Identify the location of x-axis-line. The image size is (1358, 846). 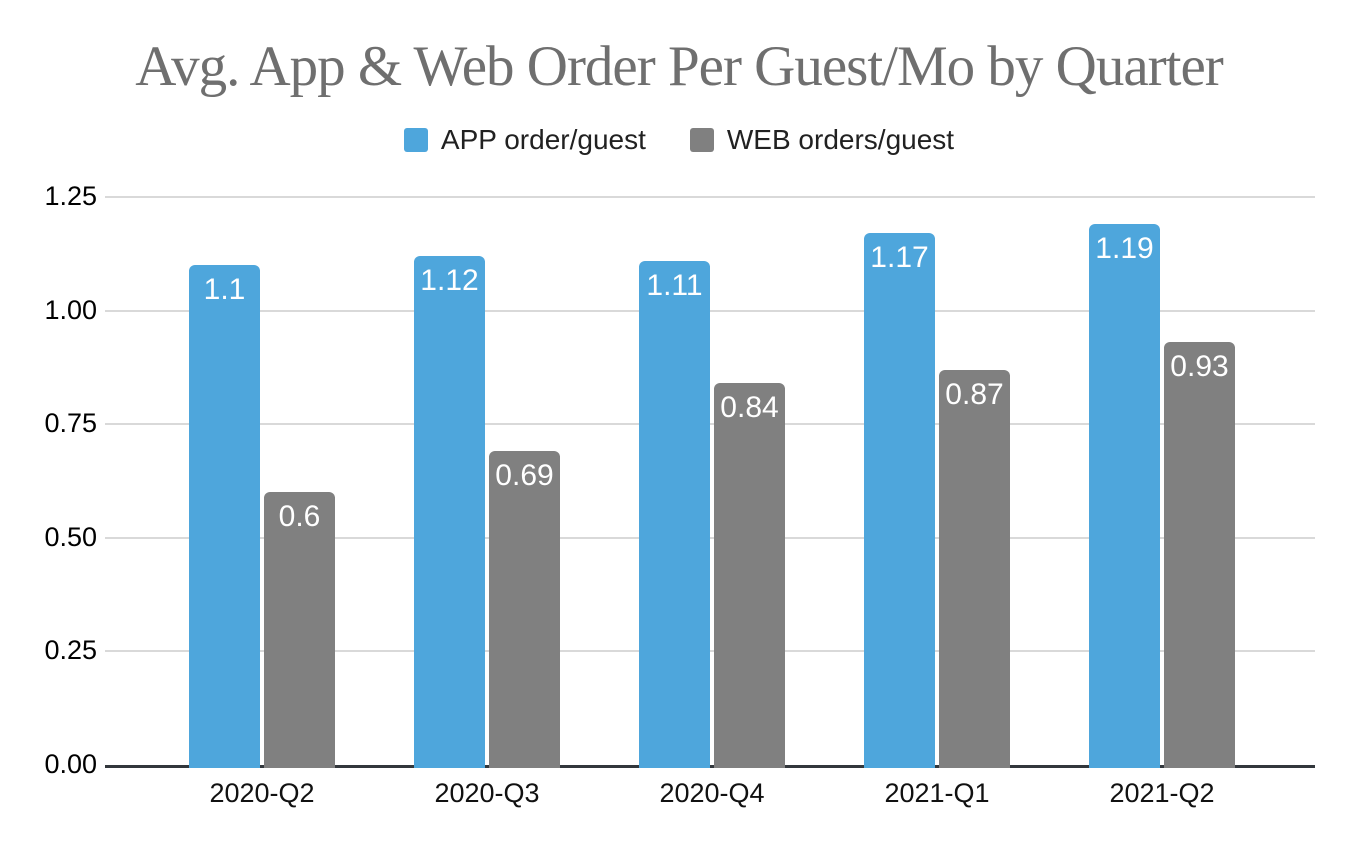
(710, 766).